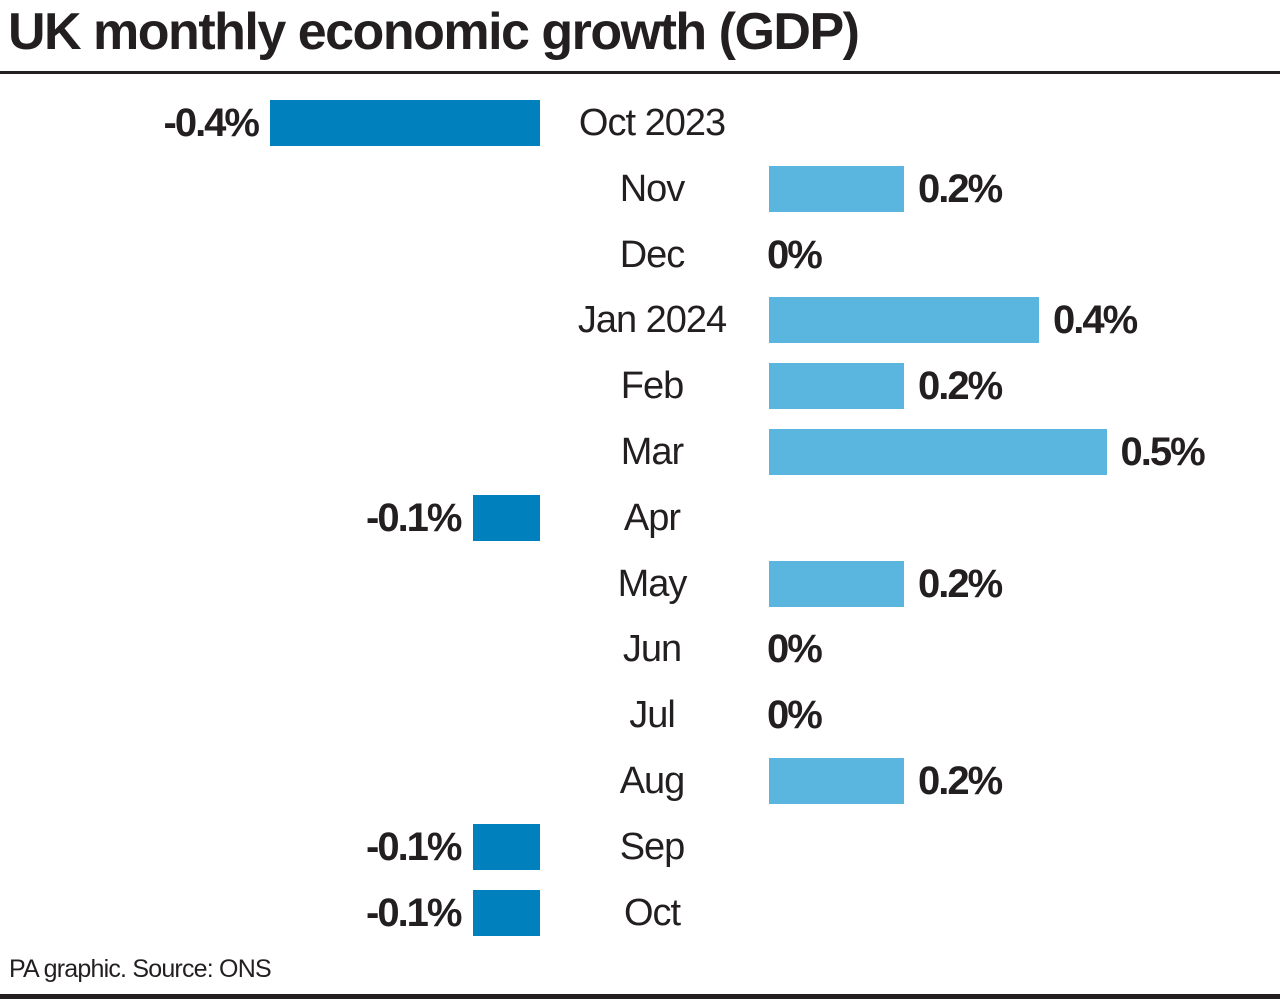  What do you see at coordinates (640, 996) in the screenshot?
I see `bottom-divider` at bounding box center [640, 996].